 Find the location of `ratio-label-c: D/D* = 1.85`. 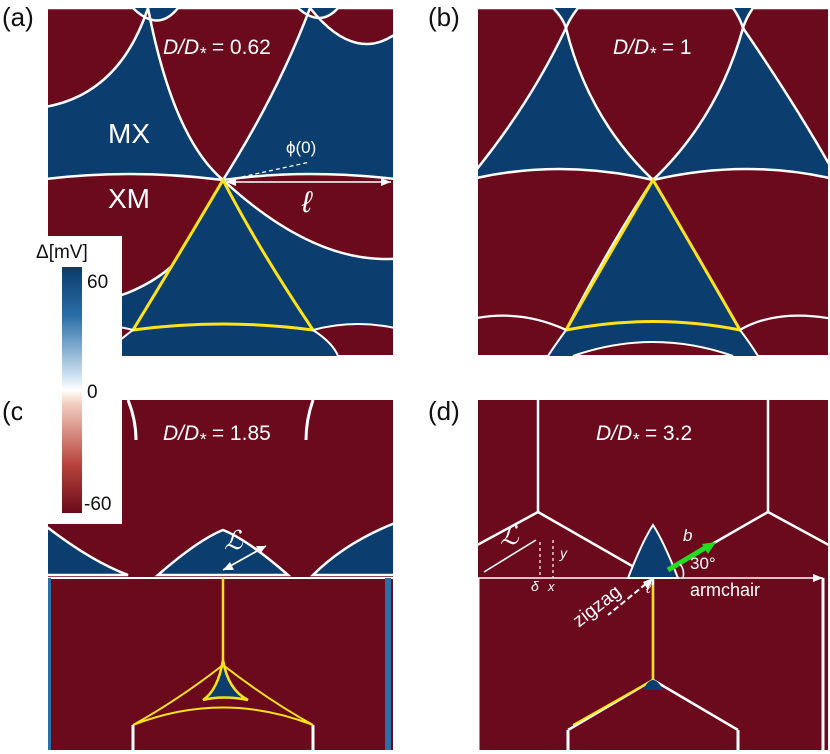

ratio-label-c: D/D* = 1.85 is located at coordinates (217, 436).